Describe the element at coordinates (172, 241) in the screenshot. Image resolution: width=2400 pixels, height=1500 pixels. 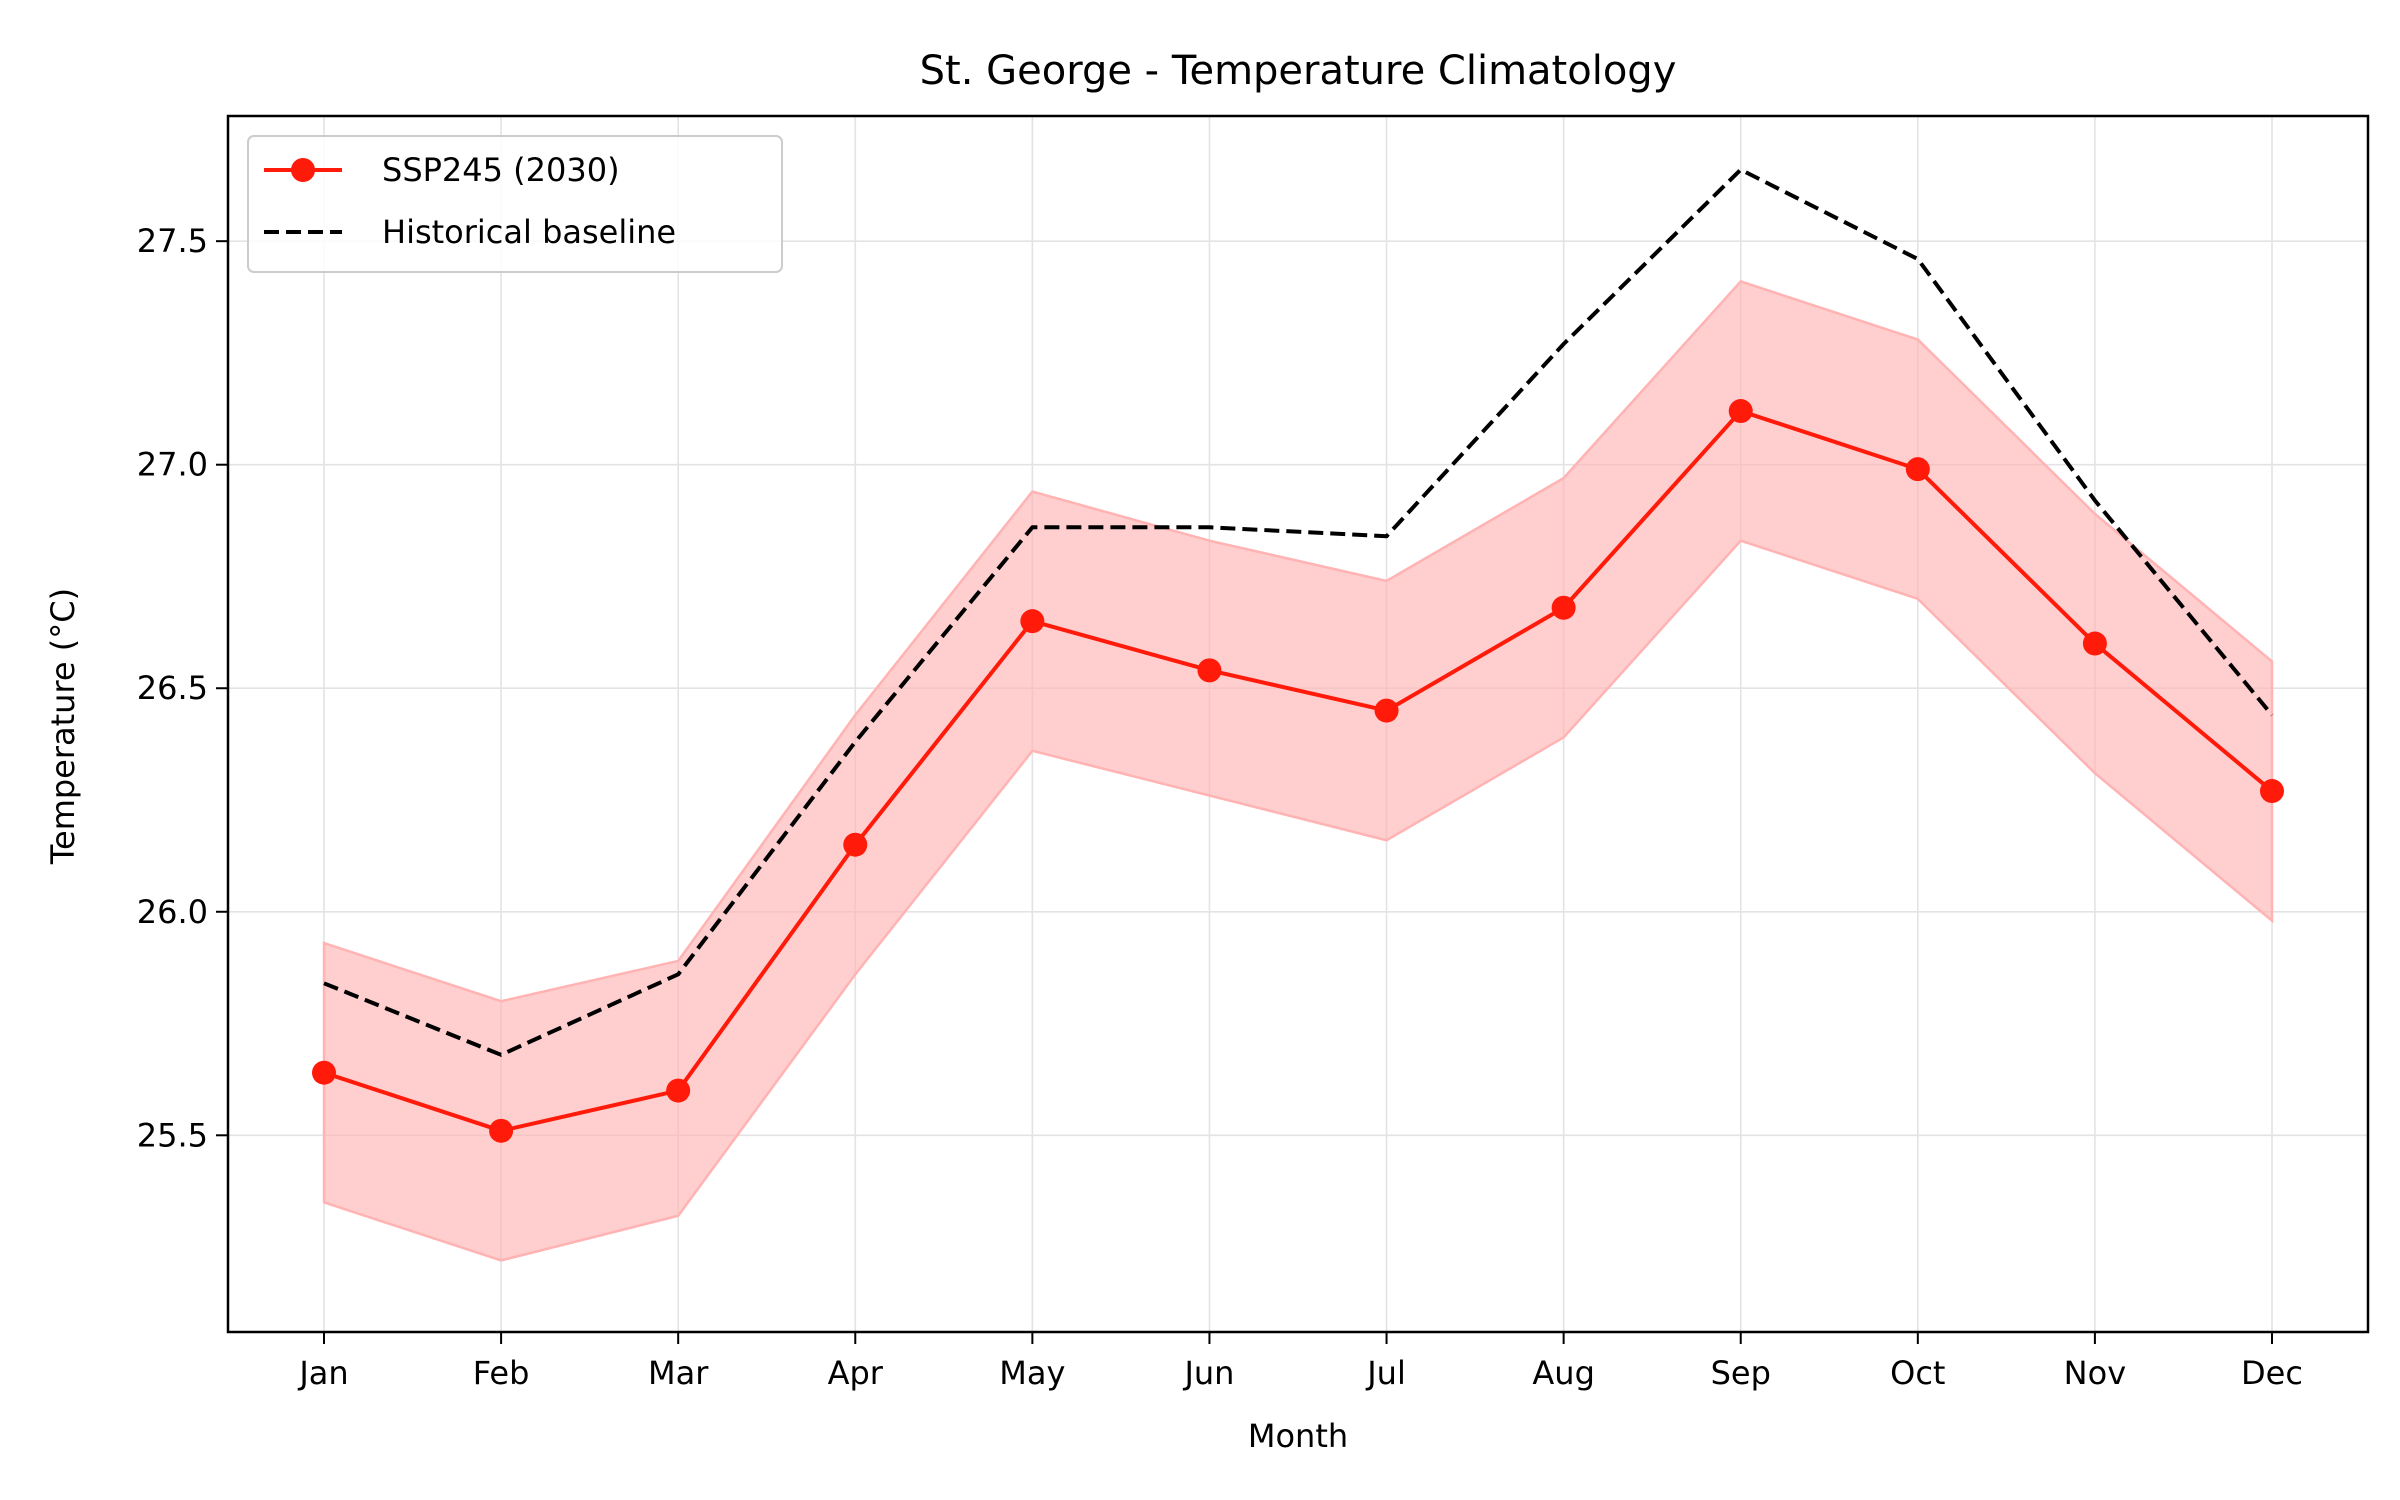
I see `y-tick-label: 27.5` at that location.